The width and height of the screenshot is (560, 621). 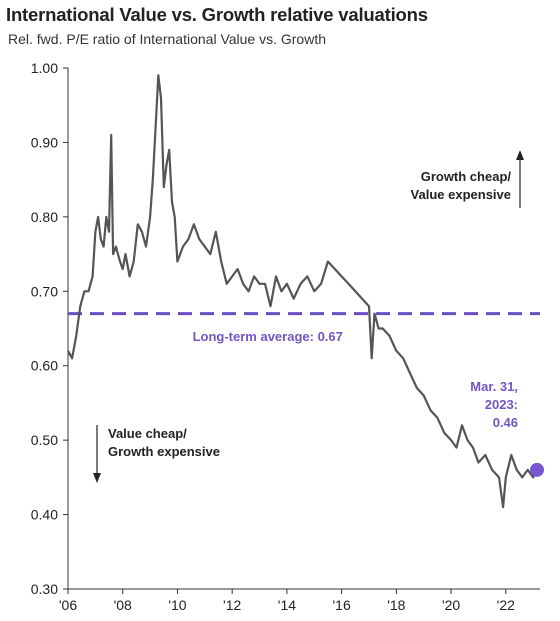 What do you see at coordinates (304, 328) in the screenshot?
I see `reference-line-group: Long-term average: 0.67` at bounding box center [304, 328].